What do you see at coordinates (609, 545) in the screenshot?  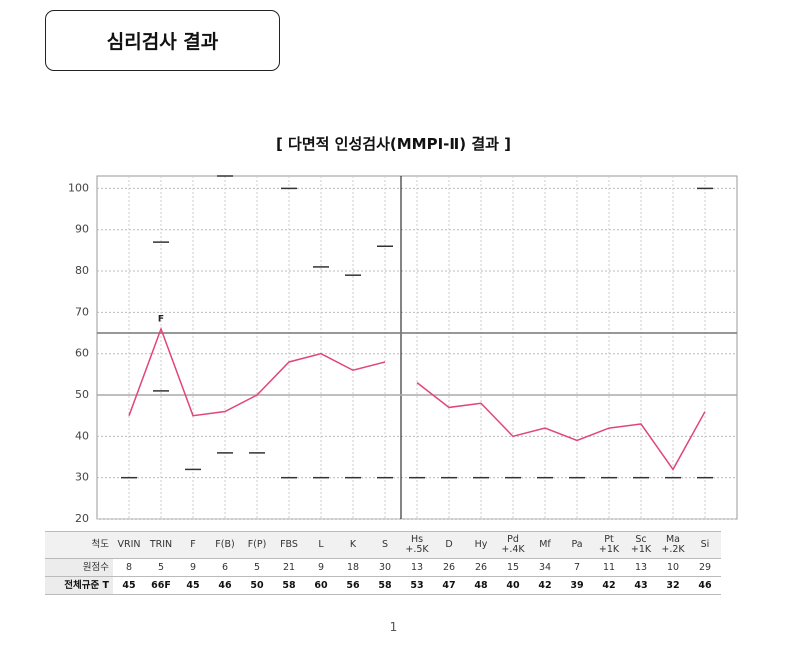 I see `table-cell: Pt +1K` at bounding box center [609, 545].